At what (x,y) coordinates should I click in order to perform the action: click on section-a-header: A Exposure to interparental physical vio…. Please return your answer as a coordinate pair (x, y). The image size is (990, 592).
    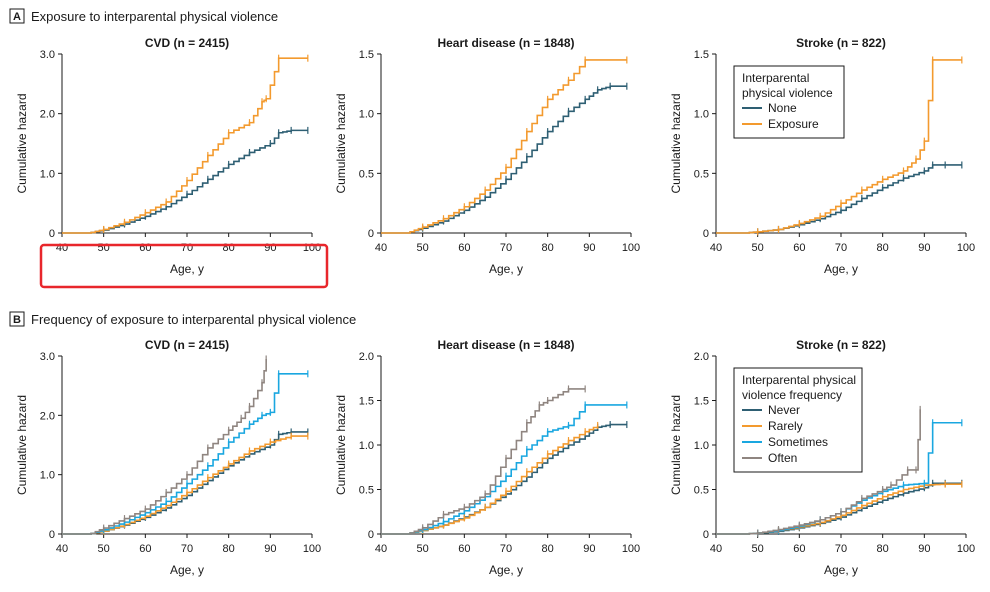
    Looking at the image, I should click on (143, 16).